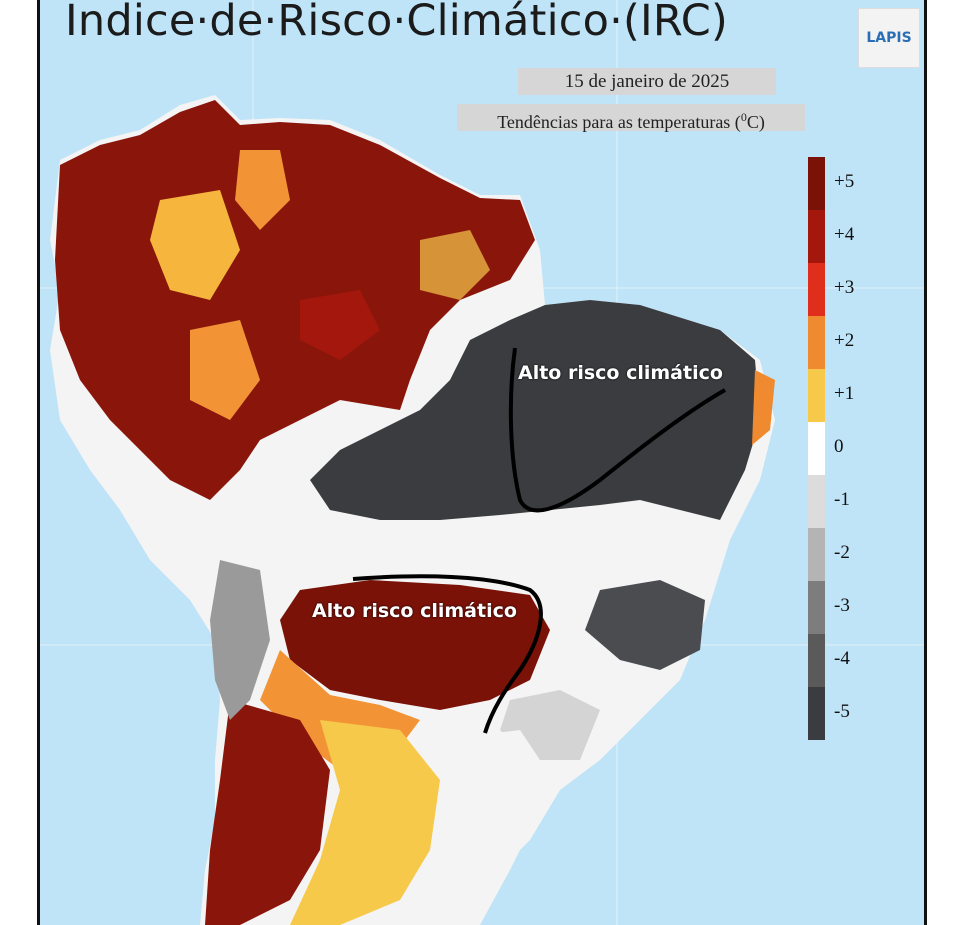 The width and height of the screenshot is (960, 925). What do you see at coordinates (844, 287) in the screenshot?
I see `legend-label: +3` at bounding box center [844, 287].